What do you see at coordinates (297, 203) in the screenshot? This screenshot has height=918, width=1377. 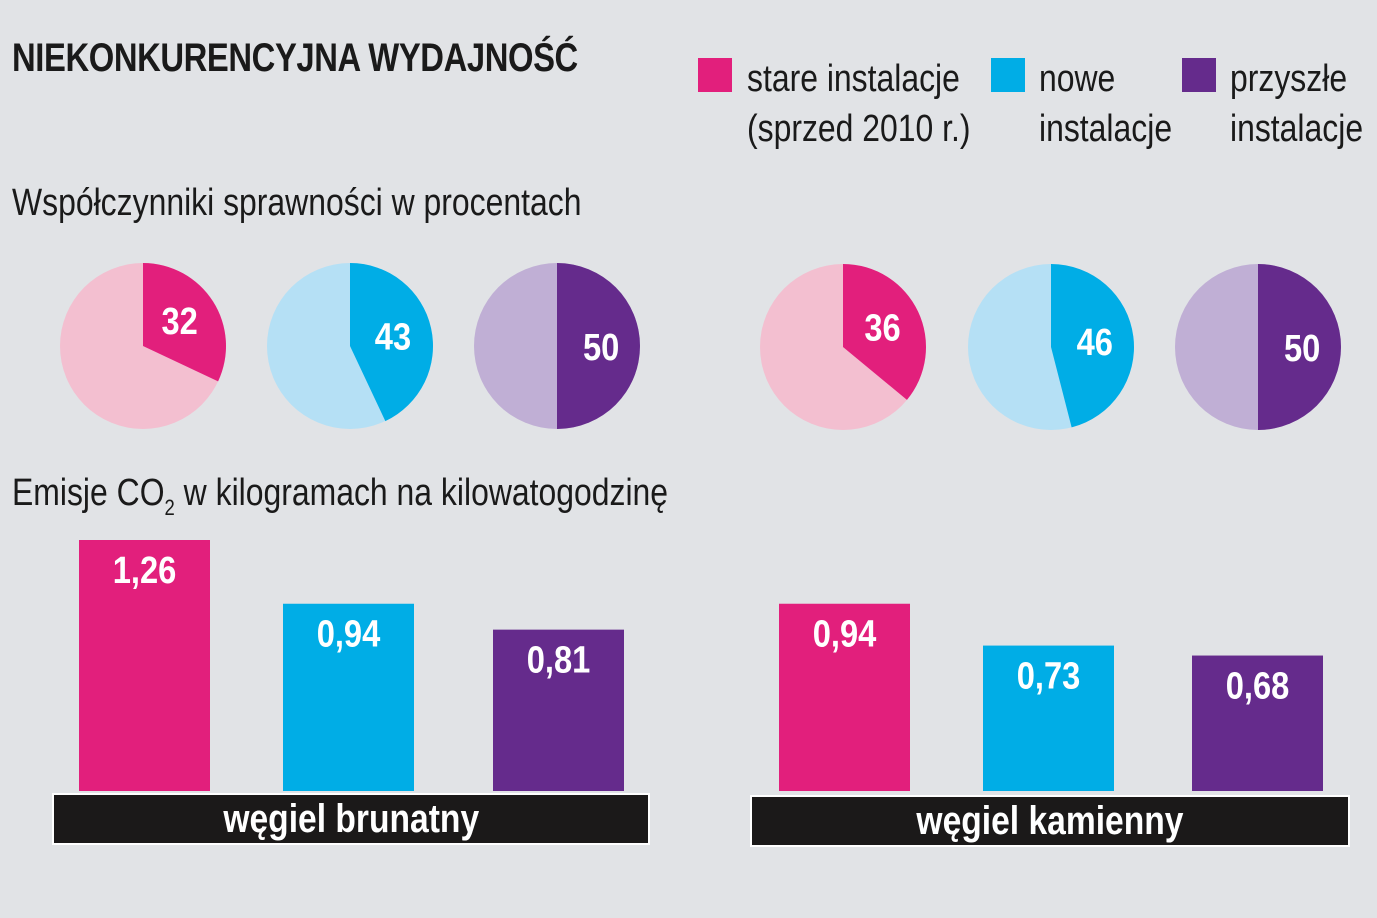 I see `efficiency-subtitle: Współczynniki sprawności w procentach` at bounding box center [297, 203].